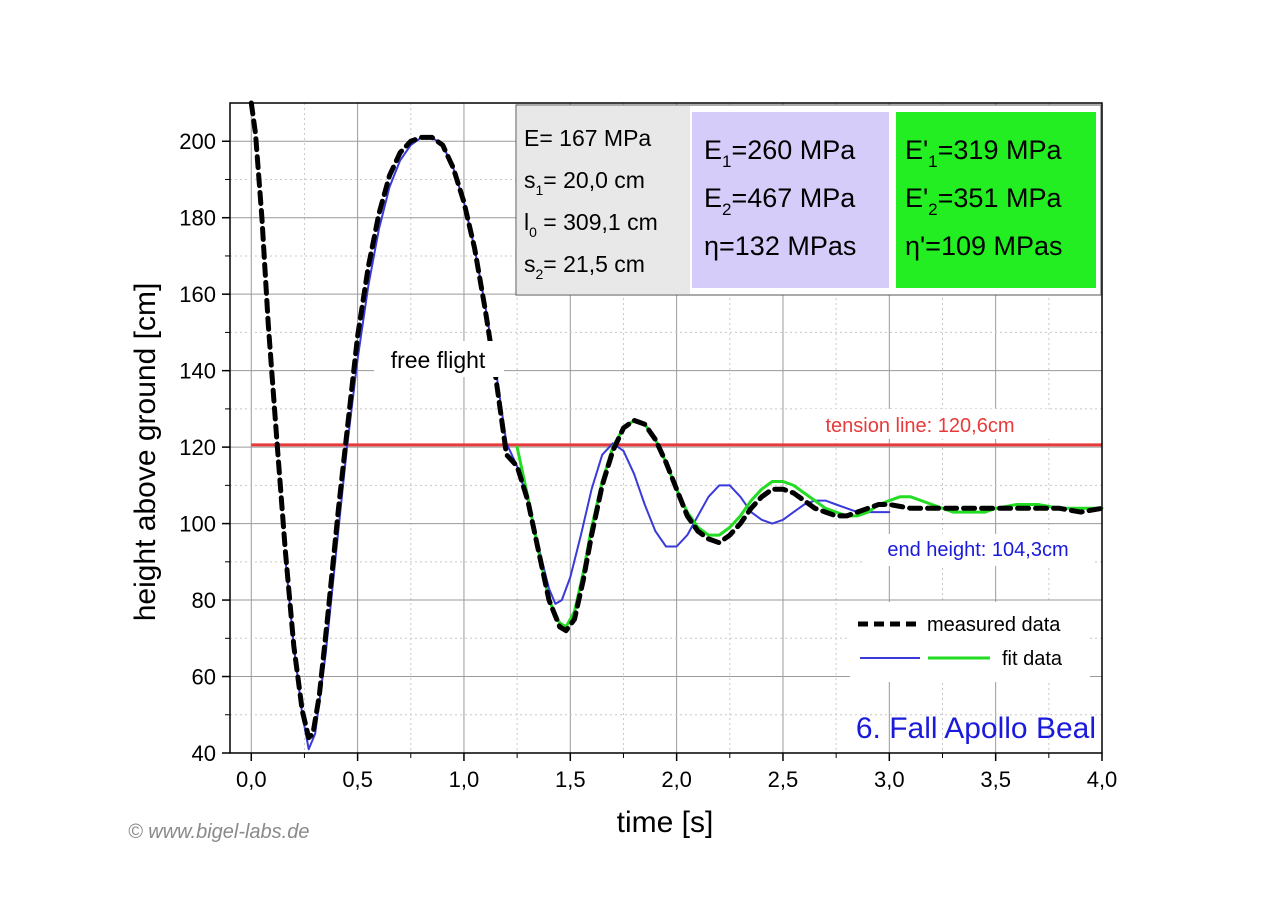 The height and width of the screenshot is (904, 1280). What do you see at coordinates (983, 201) in the screenshot?
I see `param-green-1: E'2=351 MPa` at bounding box center [983, 201].